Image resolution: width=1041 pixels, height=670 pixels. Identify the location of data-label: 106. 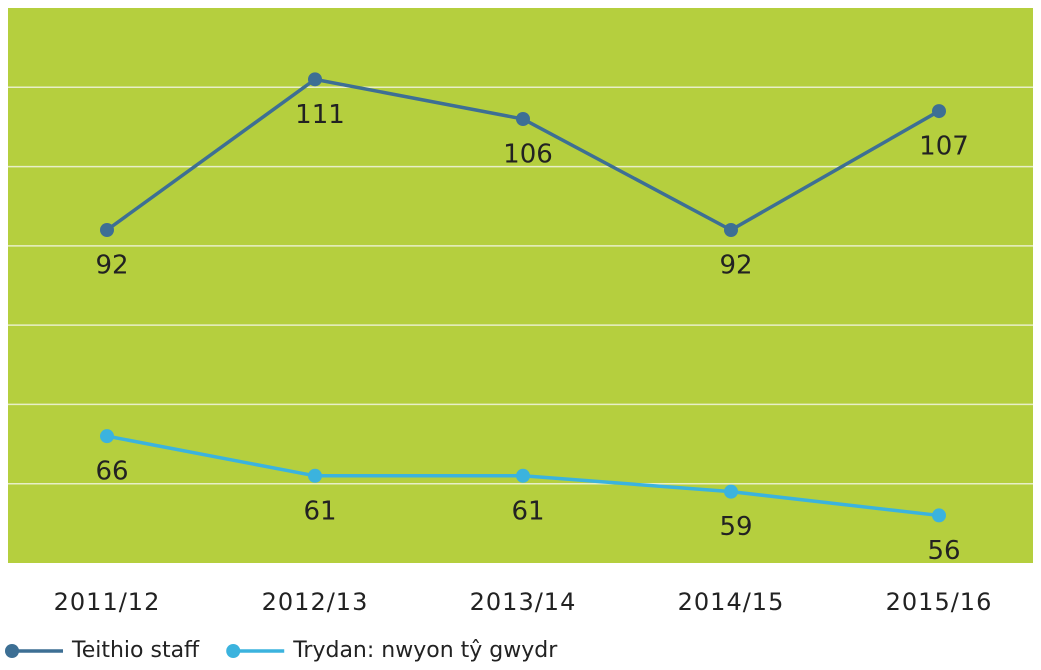
(528, 155).